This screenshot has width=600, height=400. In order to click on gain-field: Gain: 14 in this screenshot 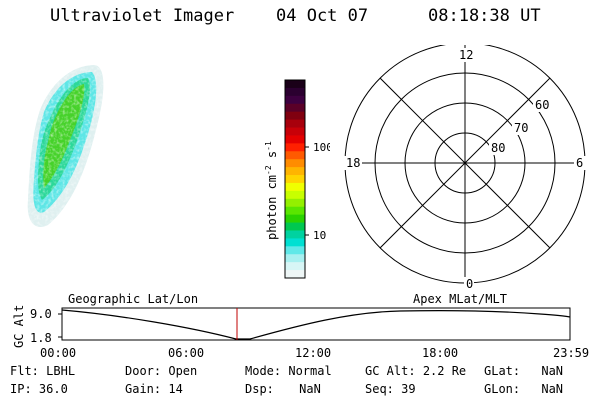, I will do `click(154, 389)`.